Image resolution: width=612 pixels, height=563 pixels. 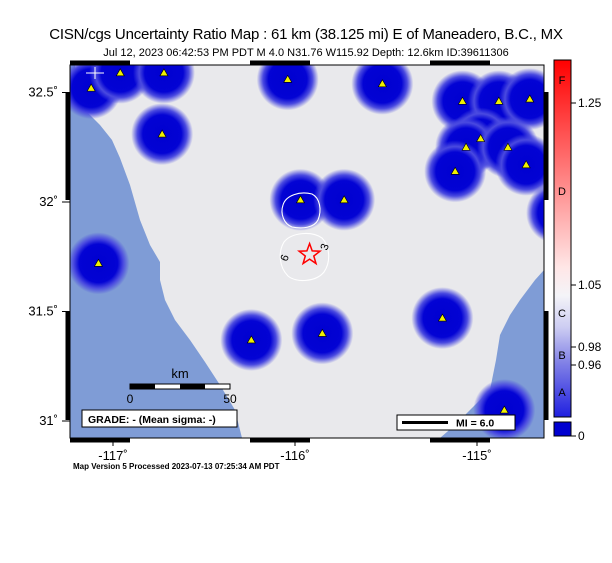 I want to click on colorbar-value-0-98: 0.98, so click(x=590, y=347).